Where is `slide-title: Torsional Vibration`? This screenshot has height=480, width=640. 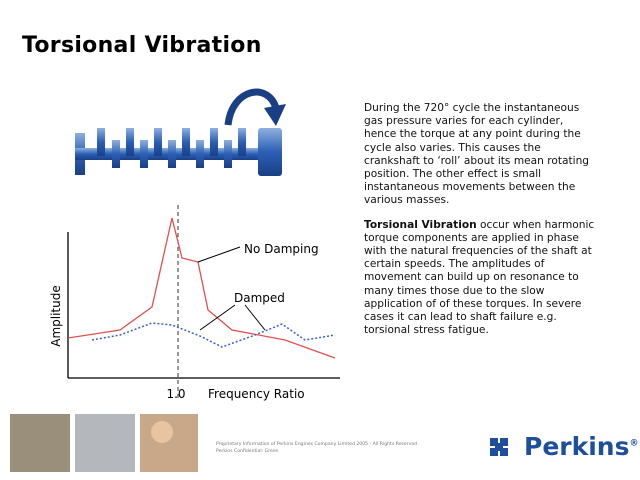 slide-title: Torsional Vibration is located at coordinates (142, 45).